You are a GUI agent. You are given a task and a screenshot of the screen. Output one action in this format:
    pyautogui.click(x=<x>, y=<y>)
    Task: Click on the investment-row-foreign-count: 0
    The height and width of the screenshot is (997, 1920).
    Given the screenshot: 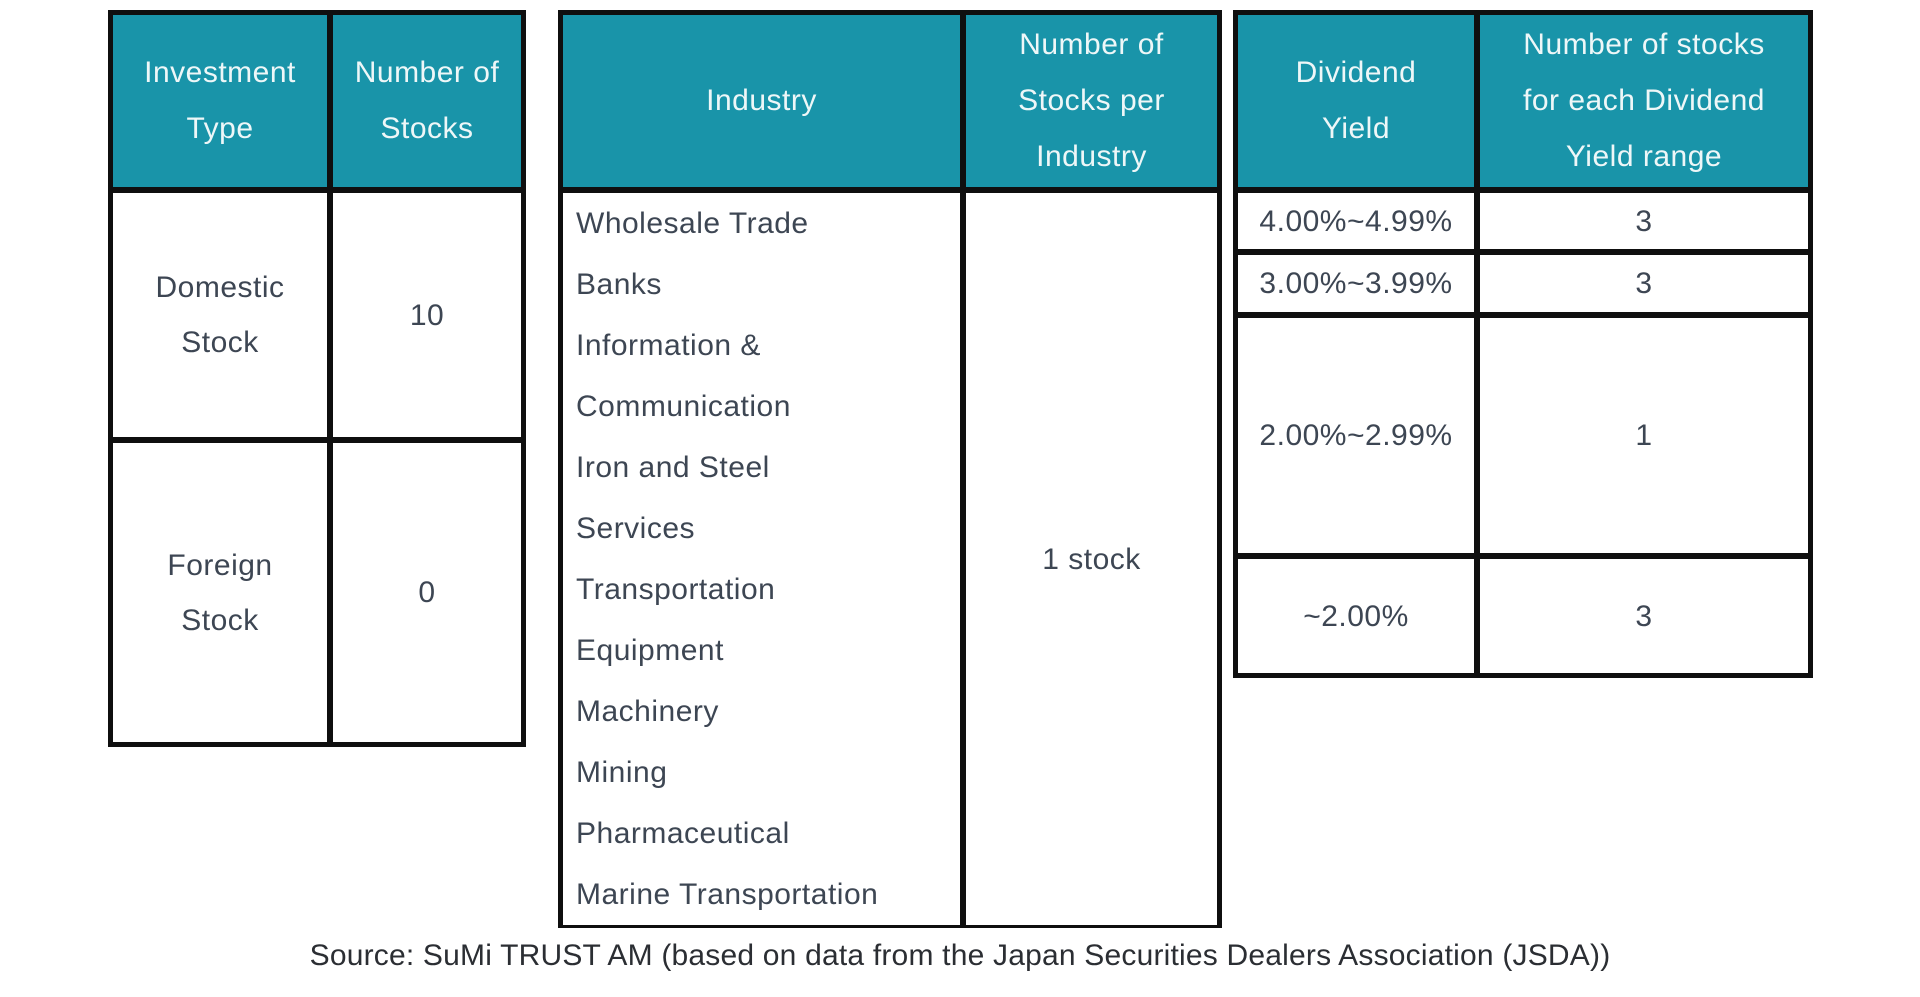 What is the action you would take?
    pyautogui.click(x=427, y=592)
    